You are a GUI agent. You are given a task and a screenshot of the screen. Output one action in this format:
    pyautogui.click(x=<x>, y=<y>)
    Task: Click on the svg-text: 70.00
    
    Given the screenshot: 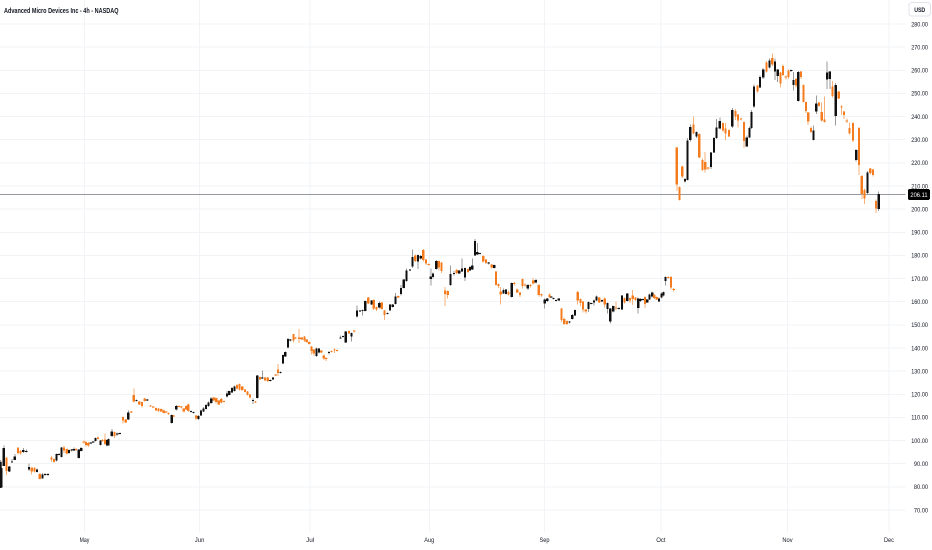 What is the action you would take?
    pyautogui.click(x=921, y=510)
    